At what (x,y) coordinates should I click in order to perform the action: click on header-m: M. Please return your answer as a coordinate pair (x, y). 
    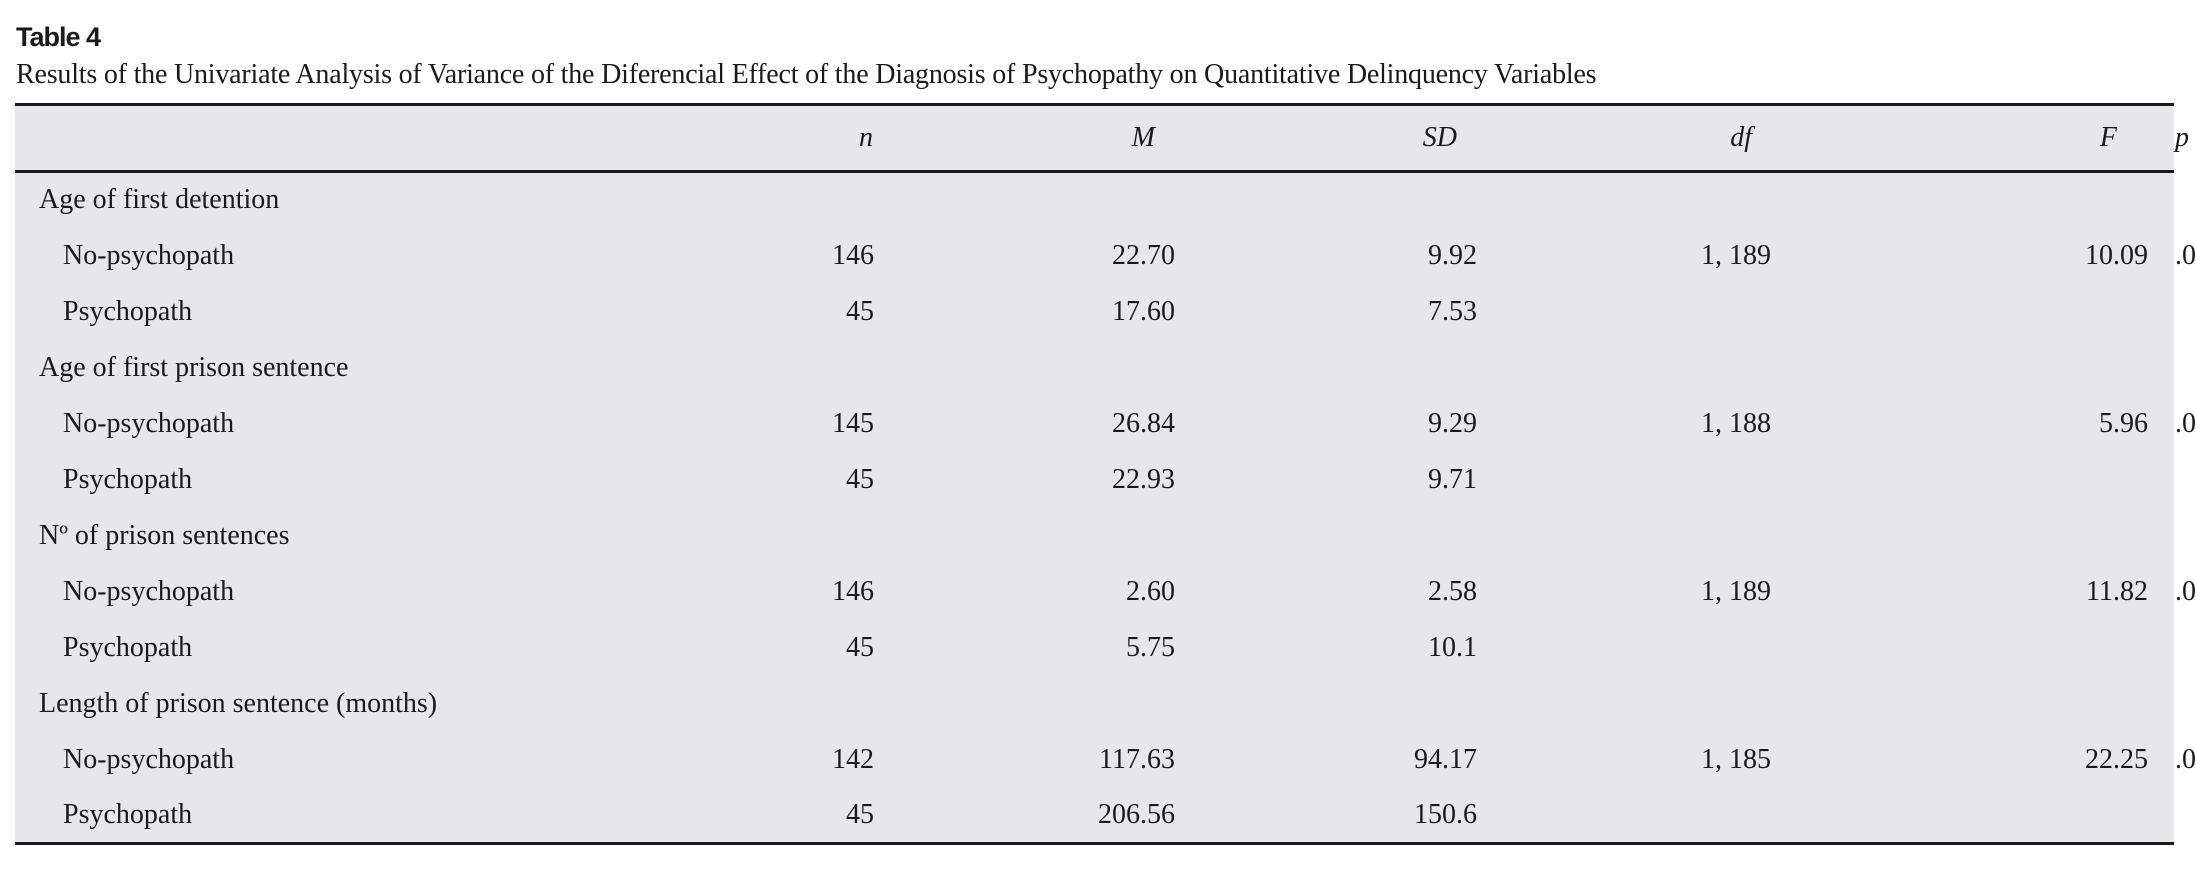
    Looking at the image, I should click on (1143, 137).